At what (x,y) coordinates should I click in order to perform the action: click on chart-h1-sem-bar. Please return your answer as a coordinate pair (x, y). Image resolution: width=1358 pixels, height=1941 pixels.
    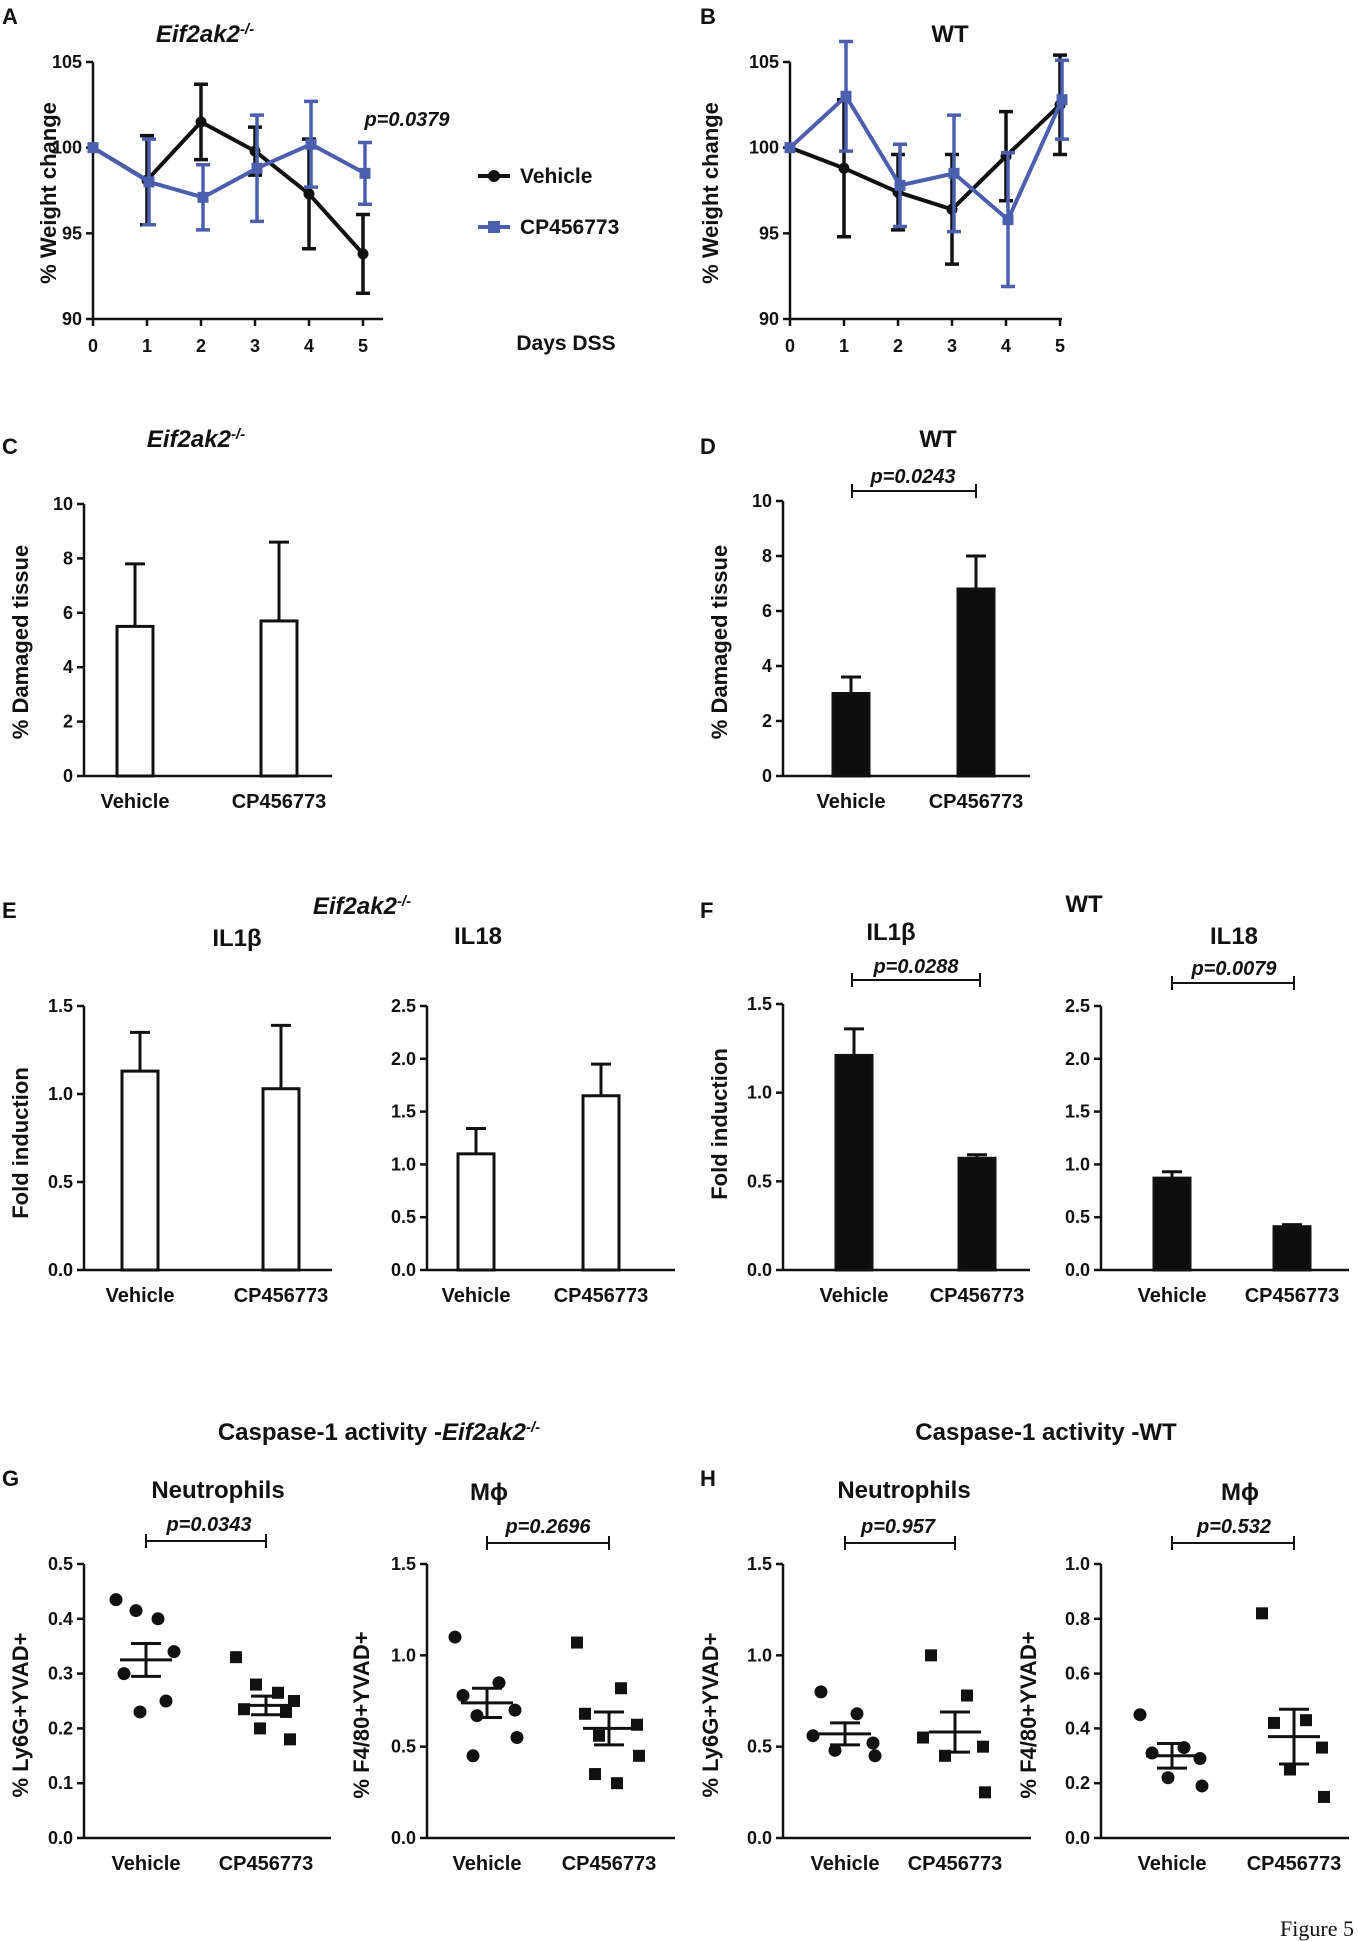
    Looking at the image, I should click on (955, 1732).